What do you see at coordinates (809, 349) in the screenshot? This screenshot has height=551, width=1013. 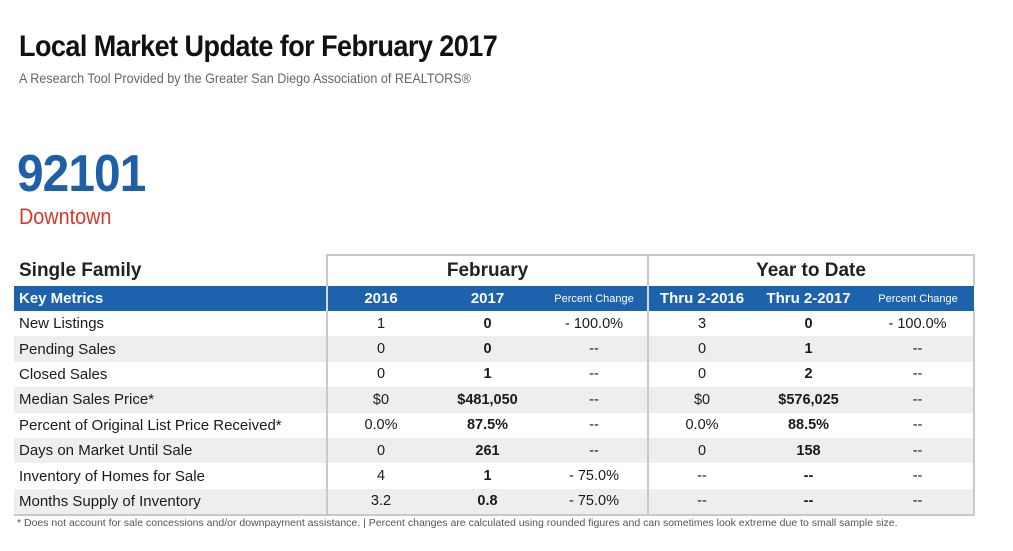 I see `ytd-2017-value: 1` at bounding box center [809, 349].